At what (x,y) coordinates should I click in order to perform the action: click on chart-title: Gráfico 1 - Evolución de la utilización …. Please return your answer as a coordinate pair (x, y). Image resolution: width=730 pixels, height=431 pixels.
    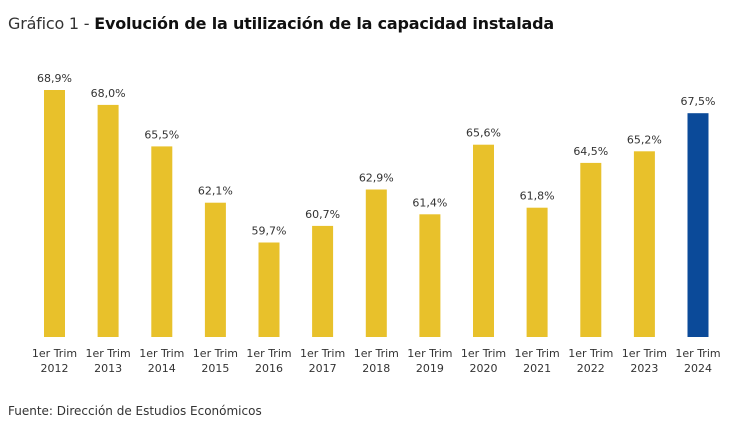
    Looking at the image, I should click on (281, 23).